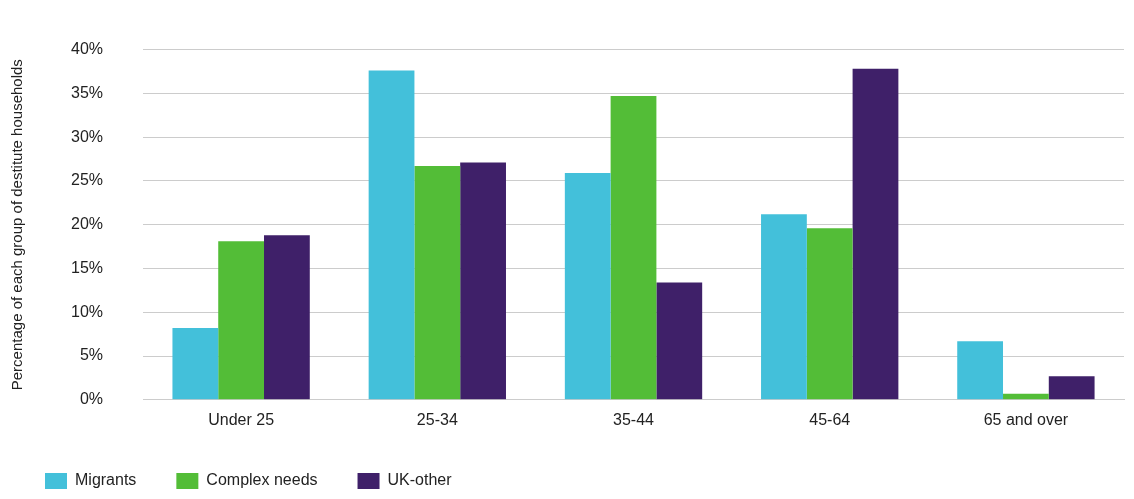 The width and height of the screenshot is (1134, 499). What do you see at coordinates (87, 136) in the screenshot?
I see `y-tick-label: 30%` at bounding box center [87, 136].